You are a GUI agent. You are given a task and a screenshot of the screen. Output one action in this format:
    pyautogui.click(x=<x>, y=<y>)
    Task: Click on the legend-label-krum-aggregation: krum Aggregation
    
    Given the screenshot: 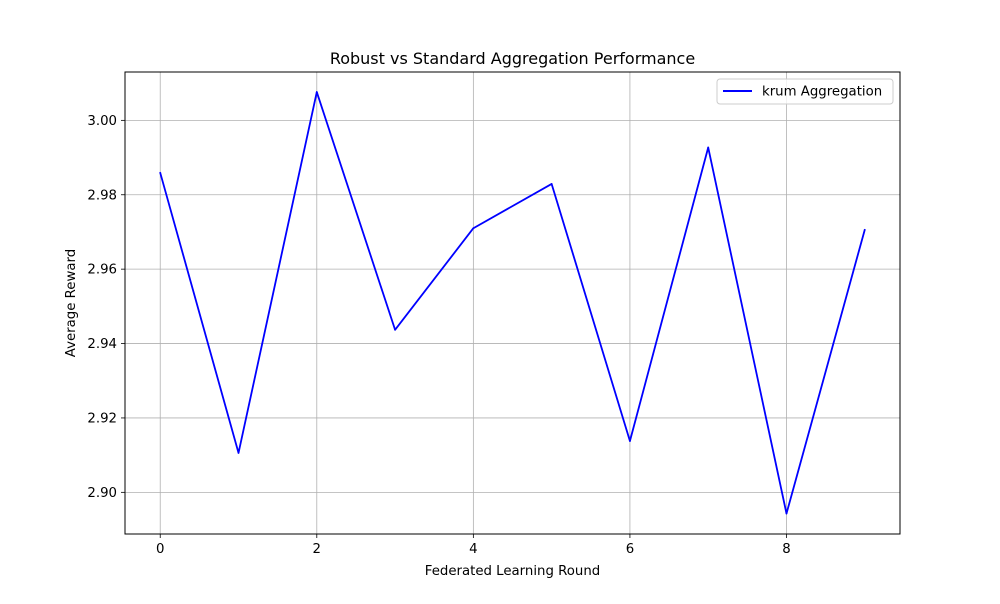 What is the action you would take?
    pyautogui.click(x=822, y=92)
    